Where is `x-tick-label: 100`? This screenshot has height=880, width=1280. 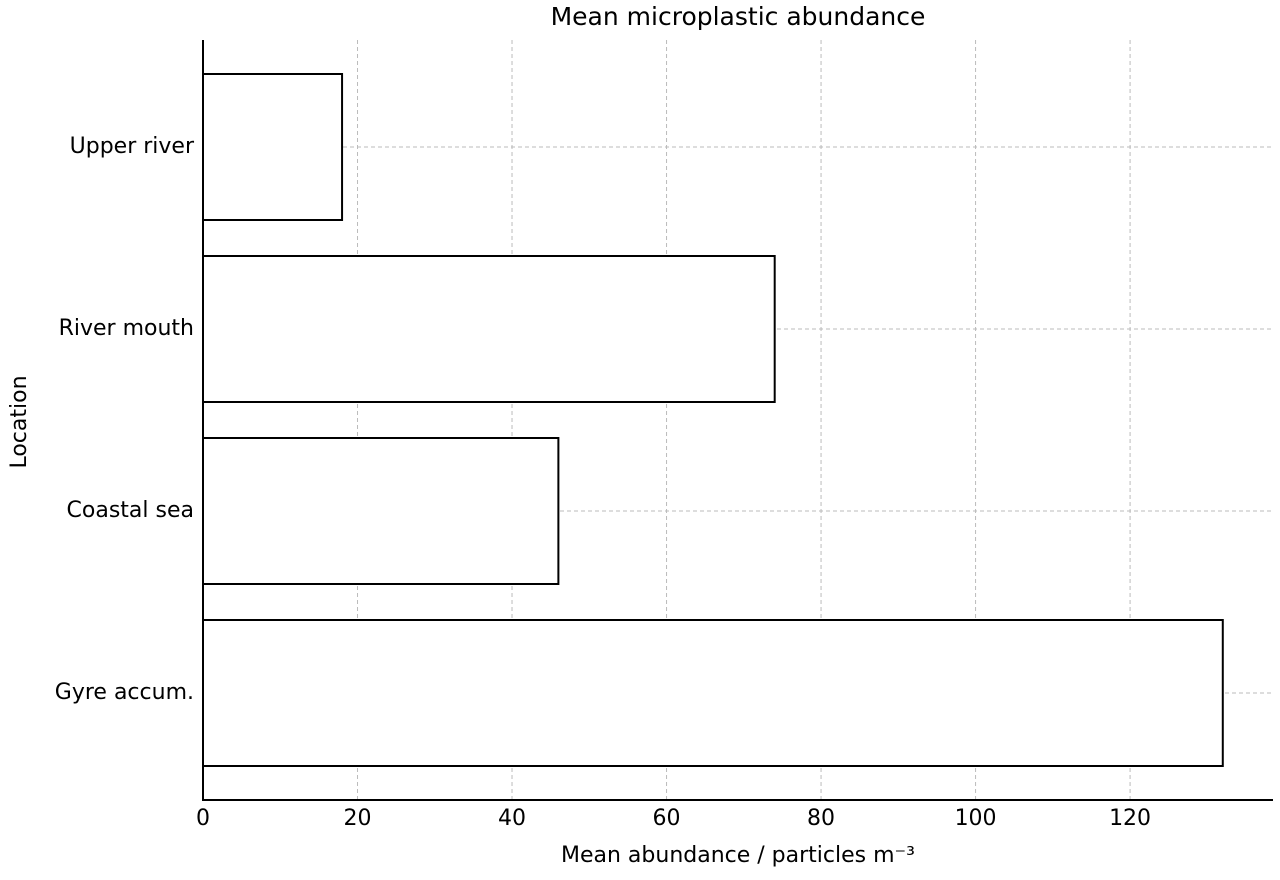 x-tick-label: 100 is located at coordinates (976, 818).